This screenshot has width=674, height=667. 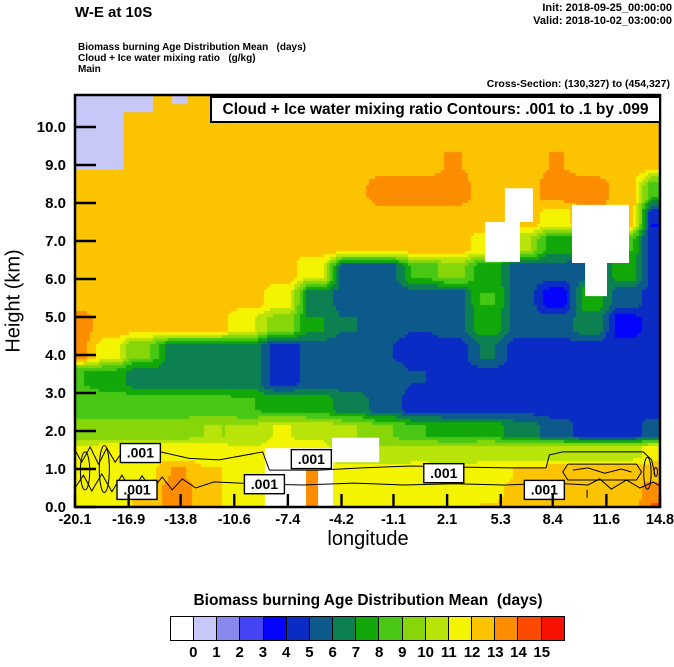 What do you see at coordinates (495, 652) in the screenshot?
I see `colorbar-tick-label: 13` at bounding box center [495, 652].